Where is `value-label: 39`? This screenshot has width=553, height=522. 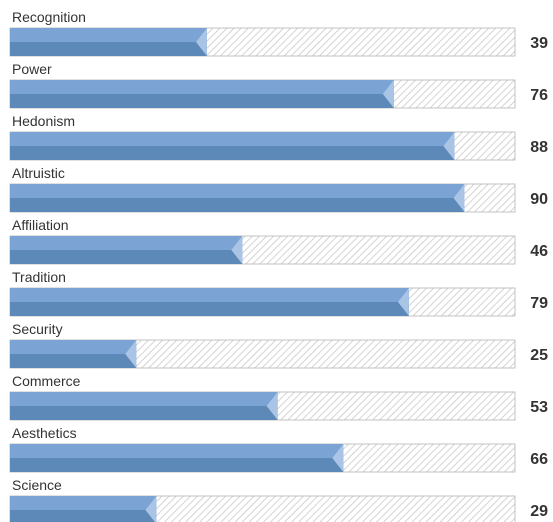 value-label: 39 is located at coordinates (539, 43).